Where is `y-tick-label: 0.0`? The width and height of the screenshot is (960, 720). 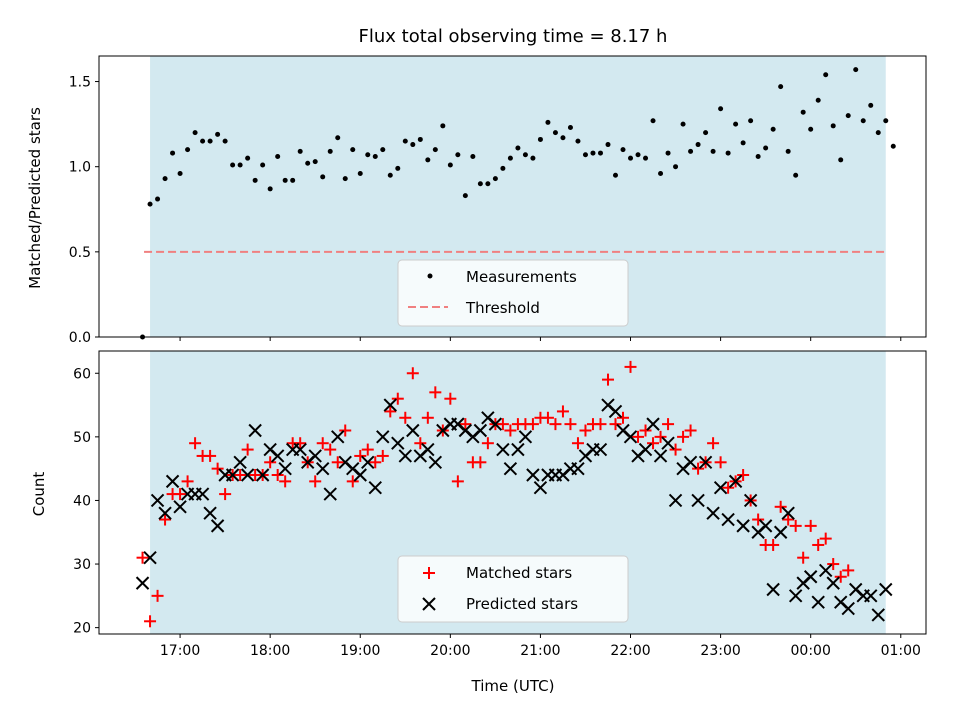 y-tick-label: 0.0 is located at coordinates (80, 338).